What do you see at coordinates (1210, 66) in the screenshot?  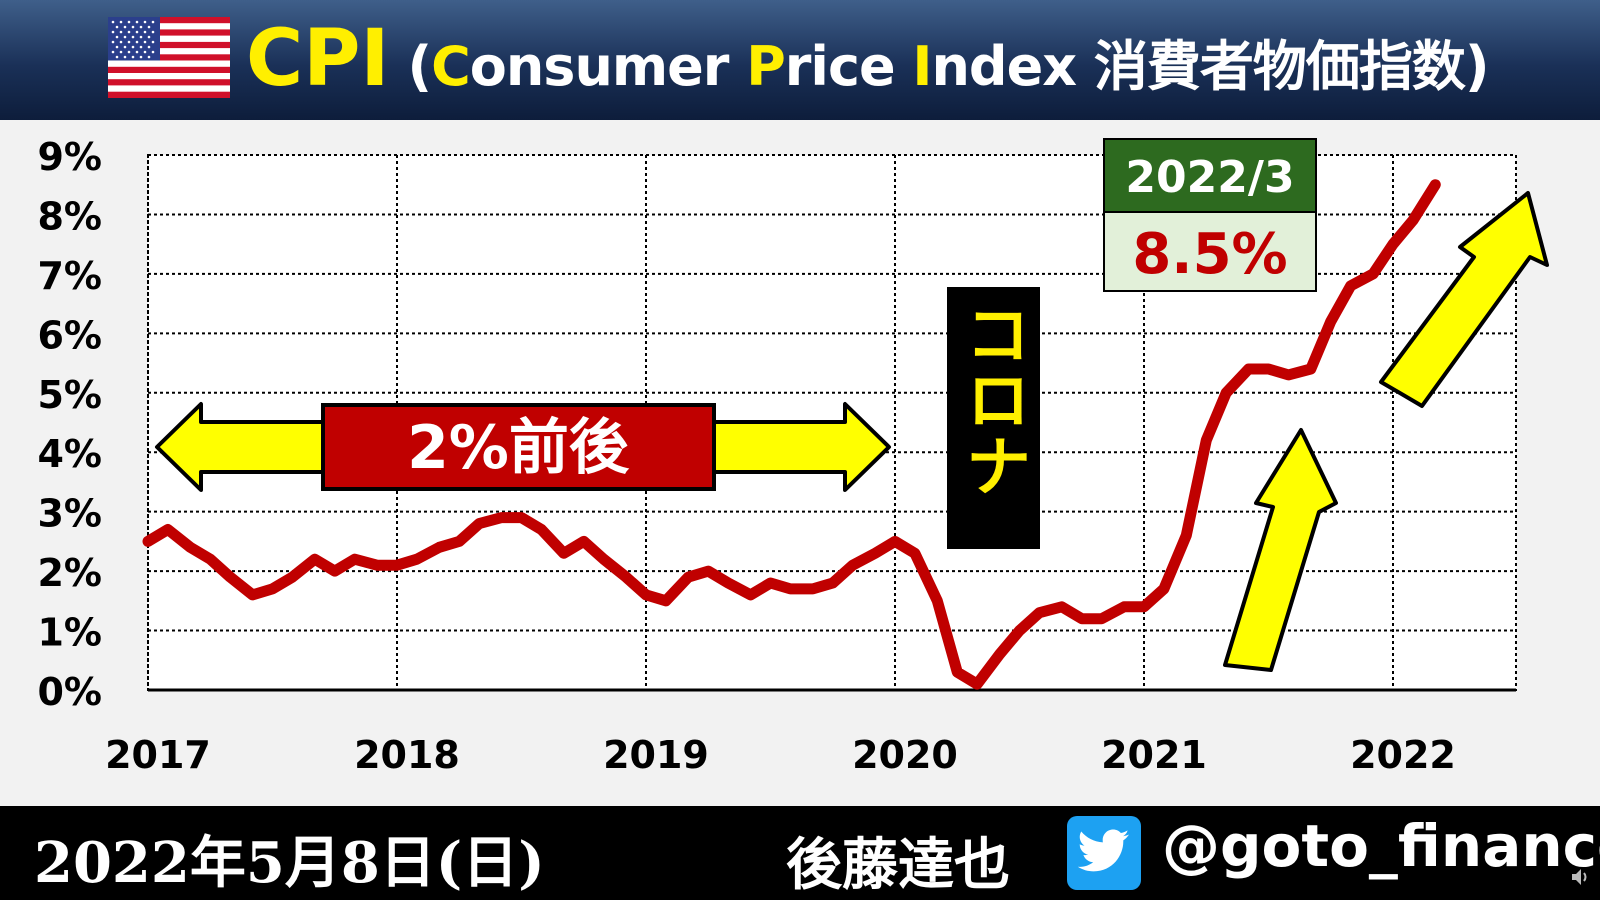 I see `title-part: ndex 消費者物価指数)` at bounding box center [1210, 66].